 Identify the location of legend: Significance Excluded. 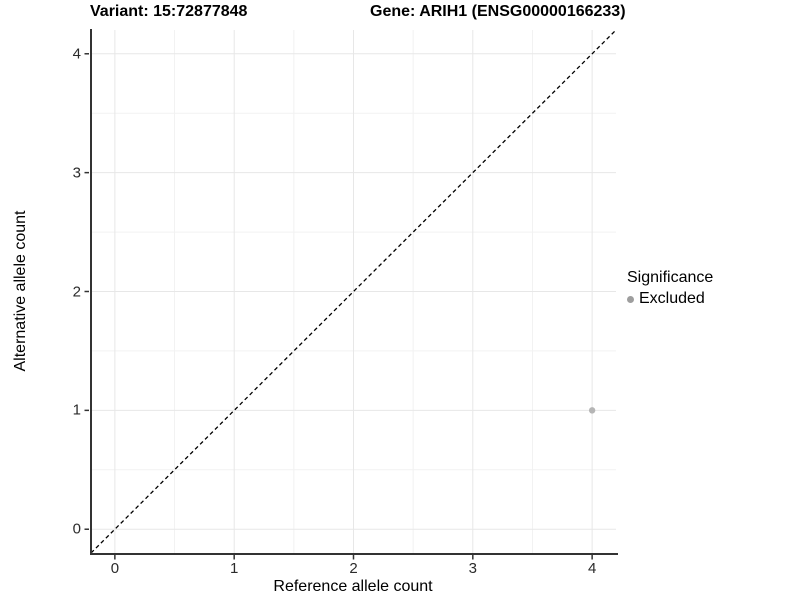
(670, 288).